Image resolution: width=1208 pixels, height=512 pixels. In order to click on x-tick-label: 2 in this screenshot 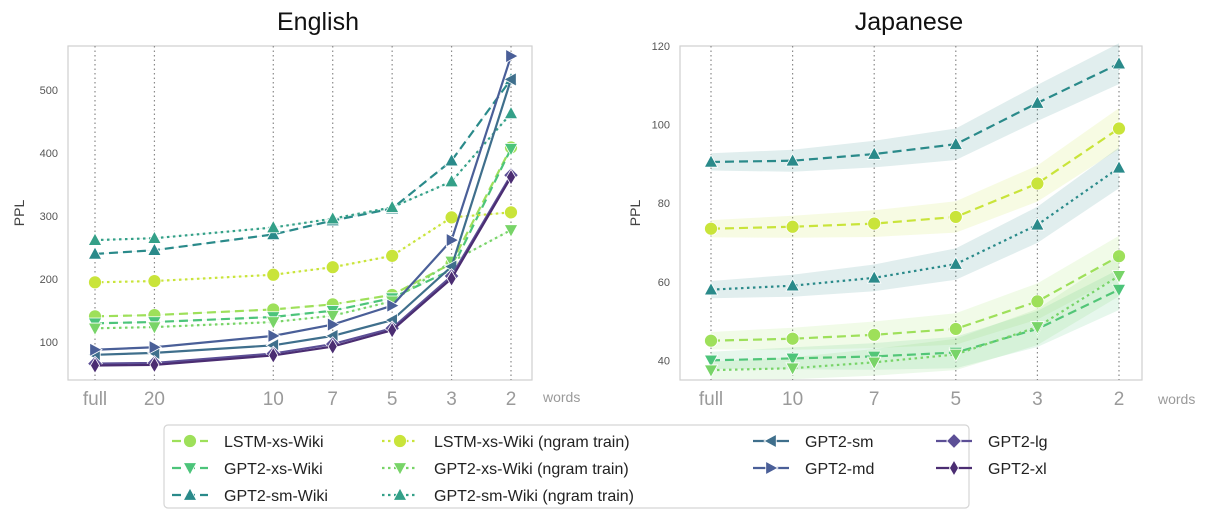, I will do `click(511, 399)`.